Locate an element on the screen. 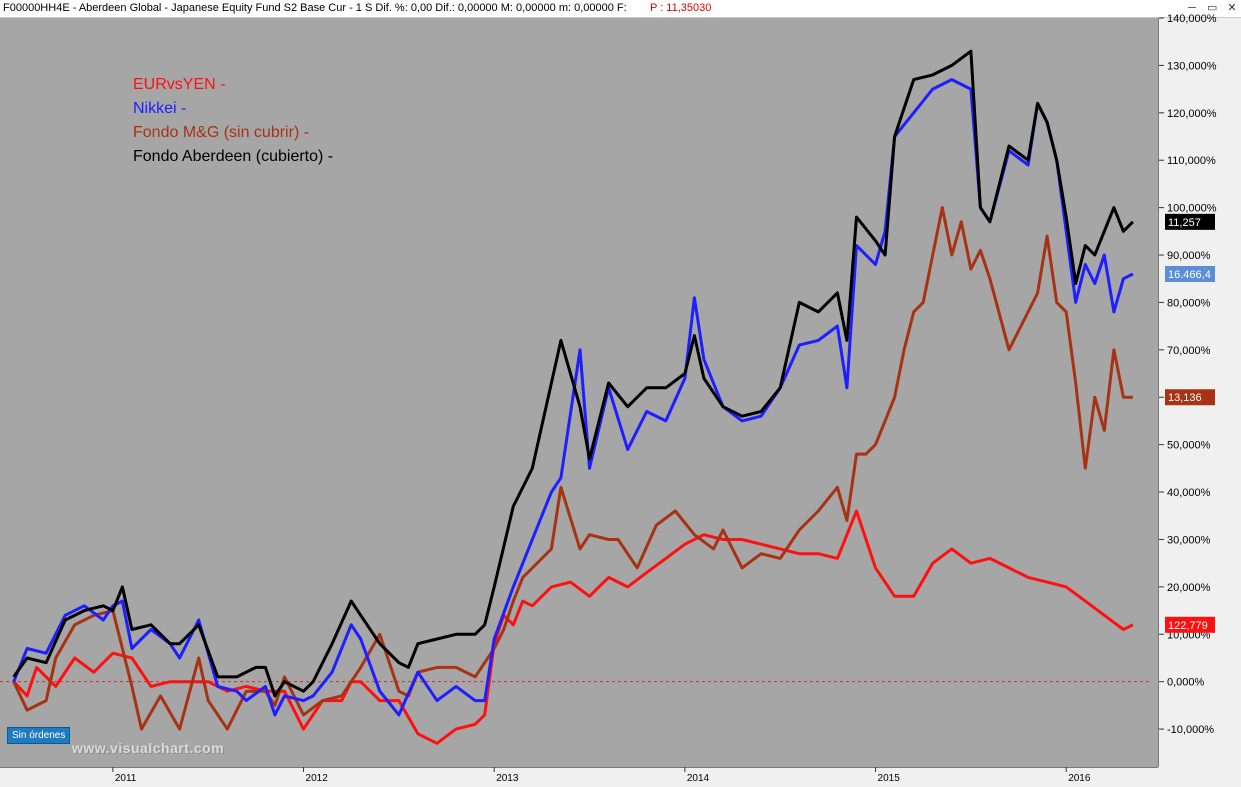  y-tick-label: 100,000% is located at coordinates (1192, 209).